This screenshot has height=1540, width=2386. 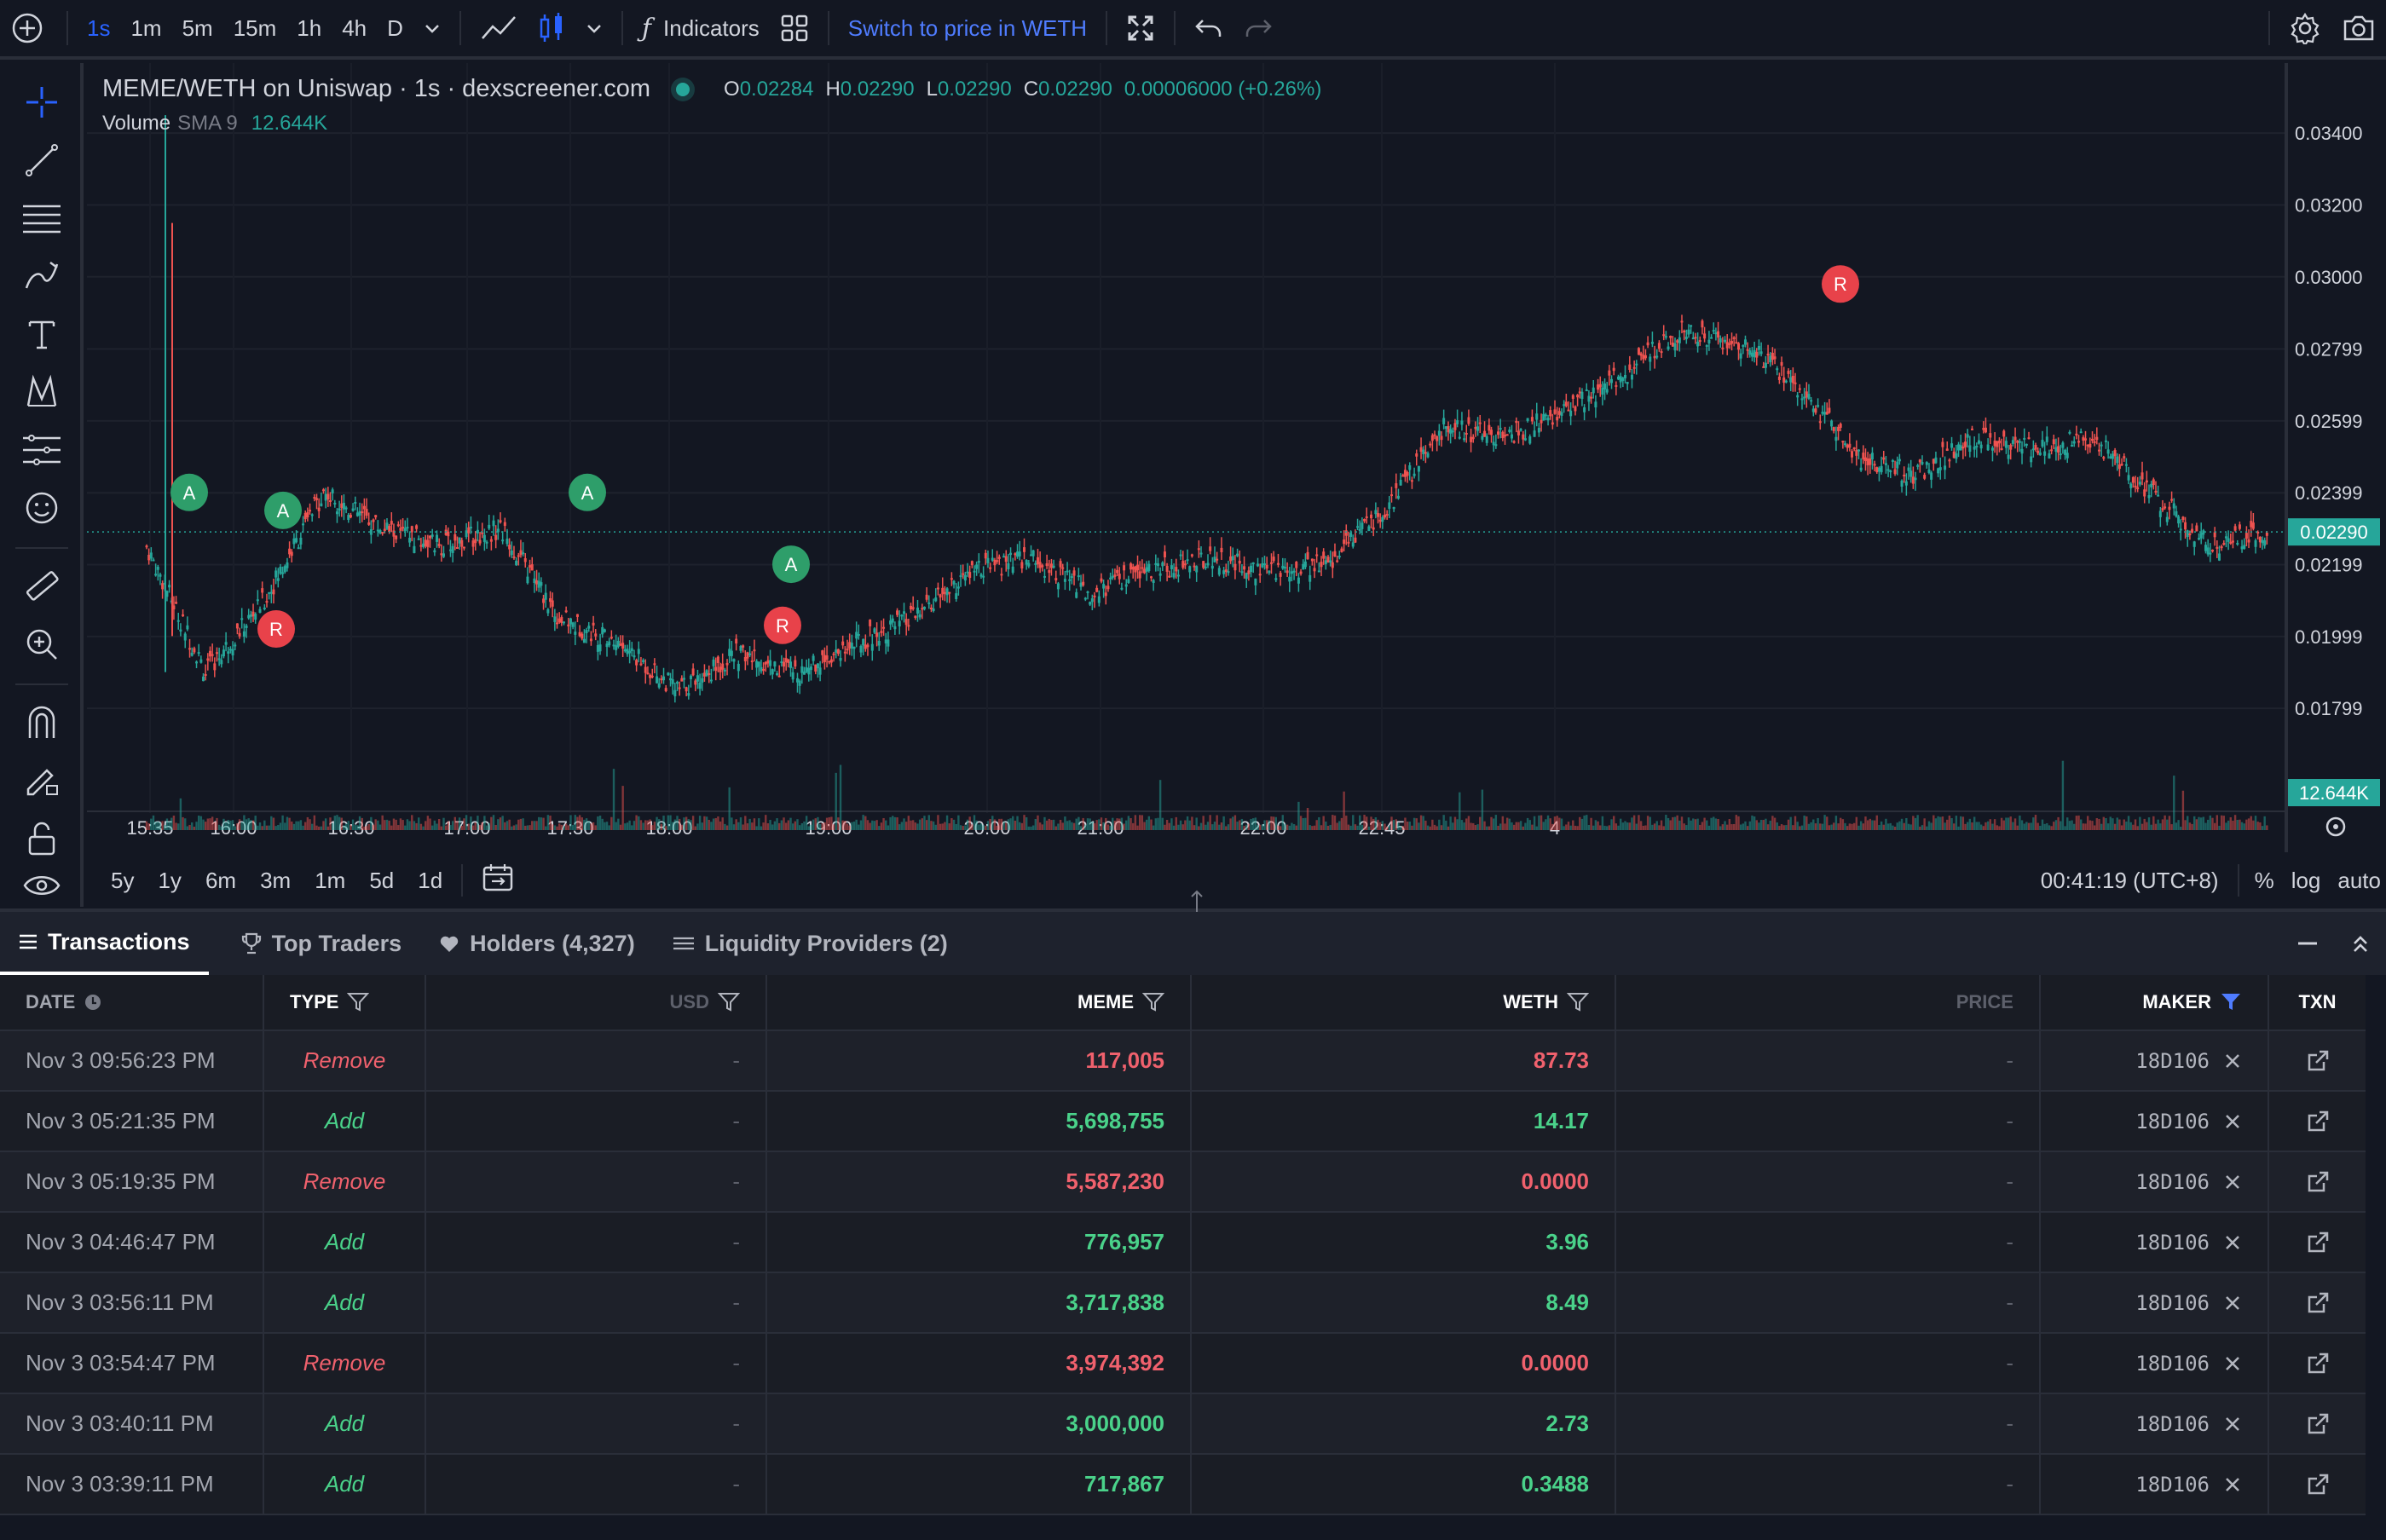 What do you see at coordinates (42, 722) in the screenshot?
I see `magnet-tool` at bounding box center [42, 722].